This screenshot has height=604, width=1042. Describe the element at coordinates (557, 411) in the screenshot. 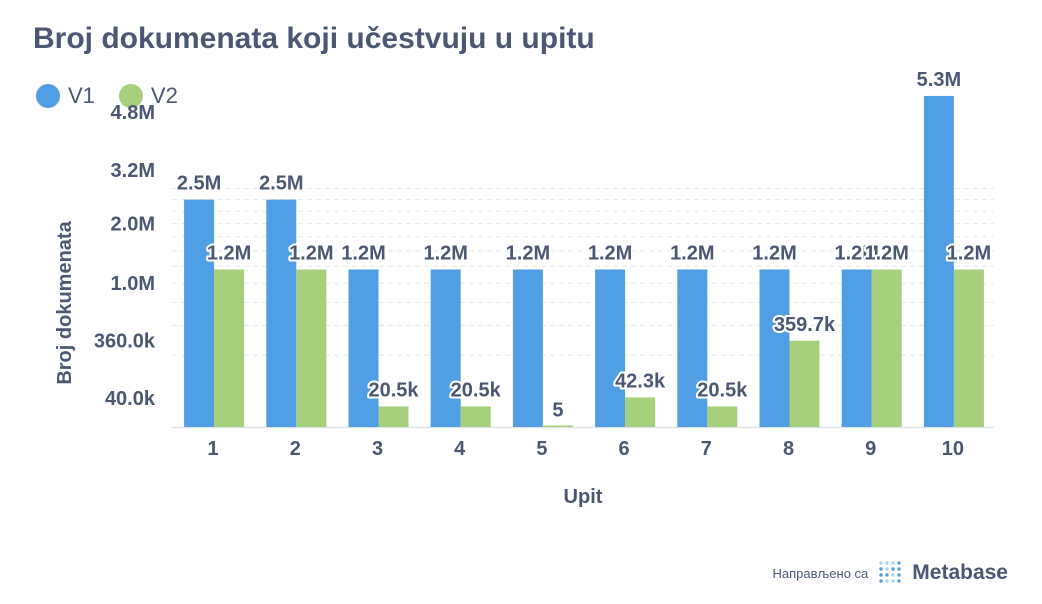

I see `data-label-v2: 5` at that location.